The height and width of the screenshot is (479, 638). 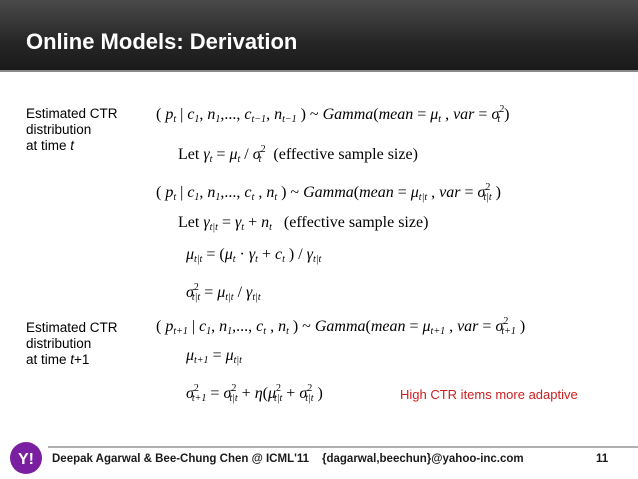 What do you see at coordinates (489, 394) in the screenshot?
I see `adaptive-note: High CTR items more adaptive` at bounding box center [489, 394].